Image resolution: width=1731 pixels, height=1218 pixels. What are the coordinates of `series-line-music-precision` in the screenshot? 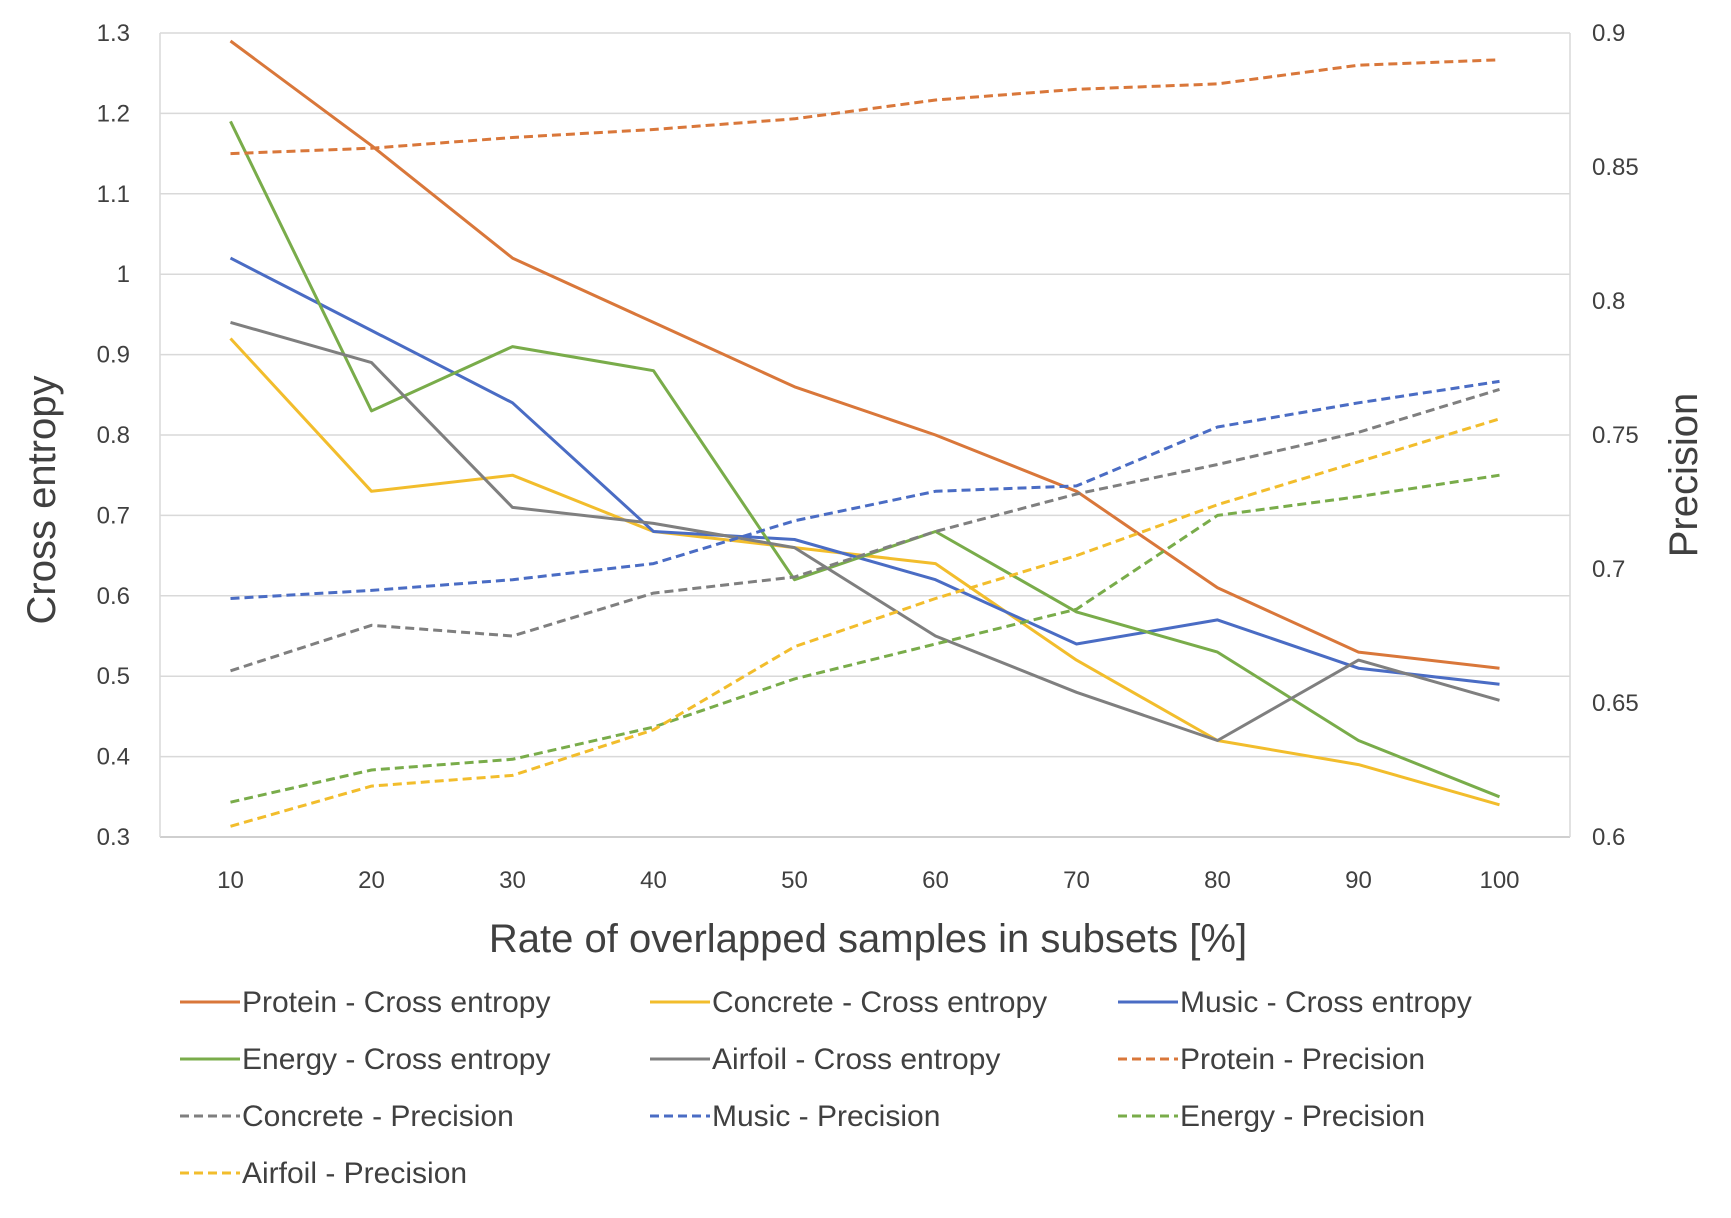 It's located at (865, 489).